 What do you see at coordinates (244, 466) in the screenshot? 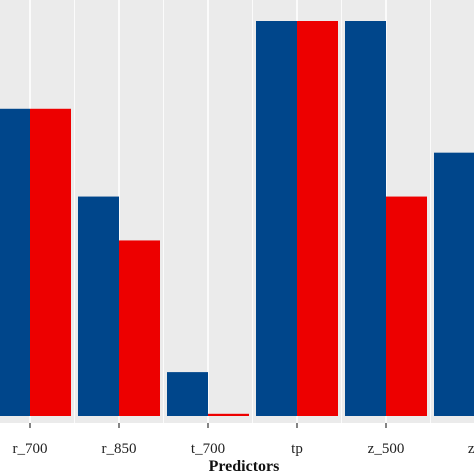
I see `x-axis-title: Predictors` at bounding box center [244, 466].